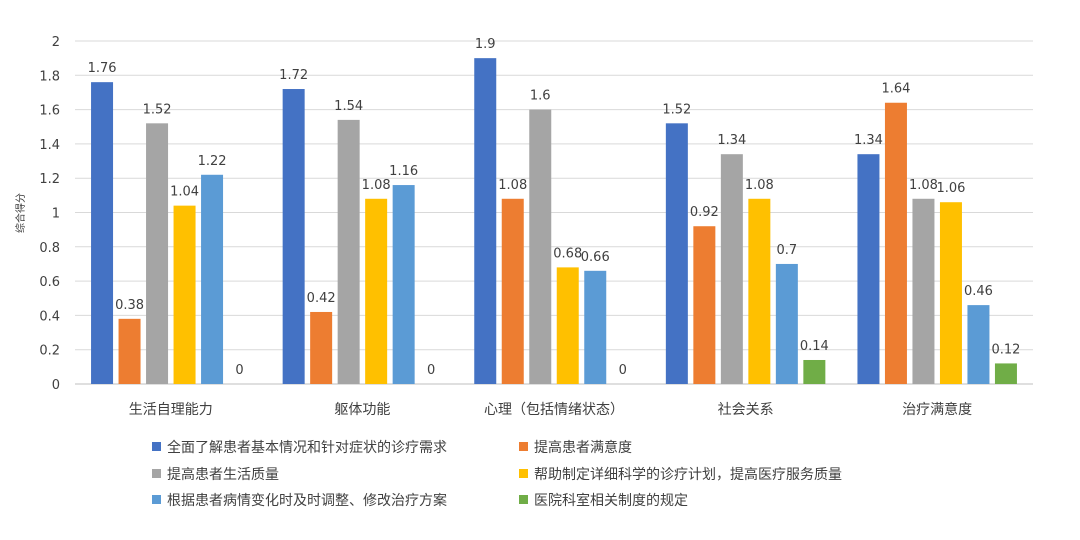  I want to click on y-tick-label: 0.8, so click(49, 248).